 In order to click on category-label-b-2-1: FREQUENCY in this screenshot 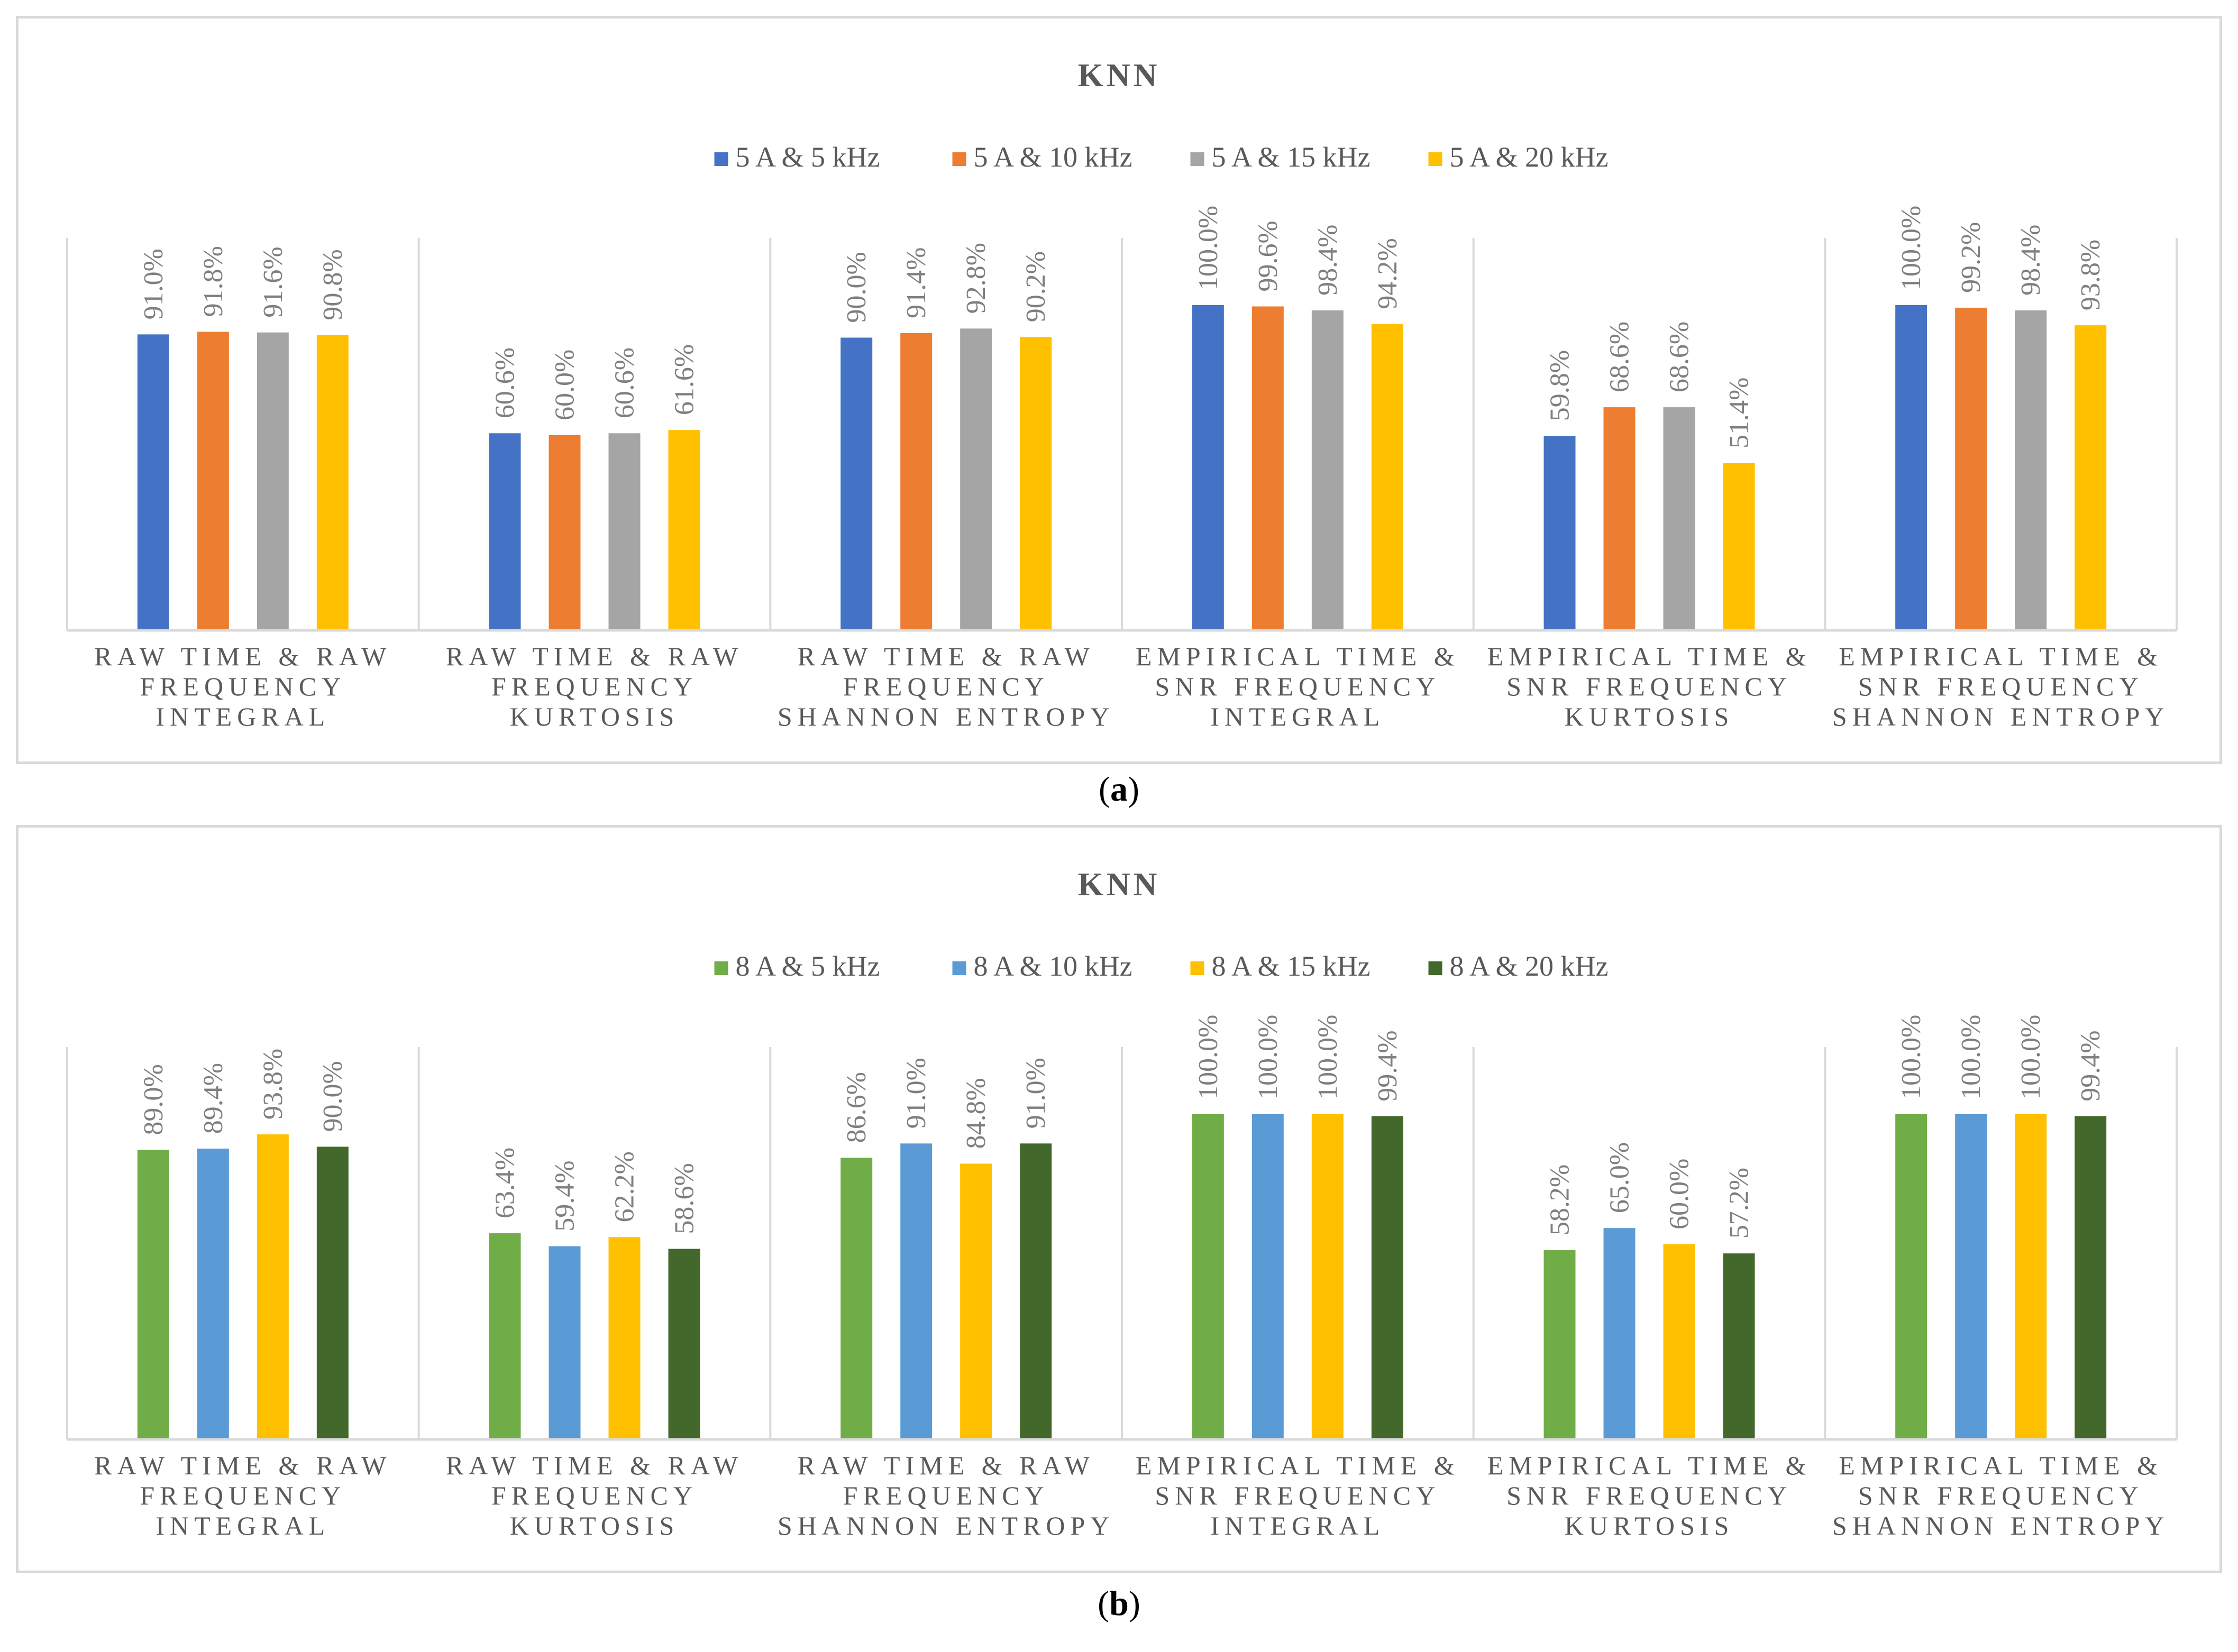, I will do `click(946, 1495)`.